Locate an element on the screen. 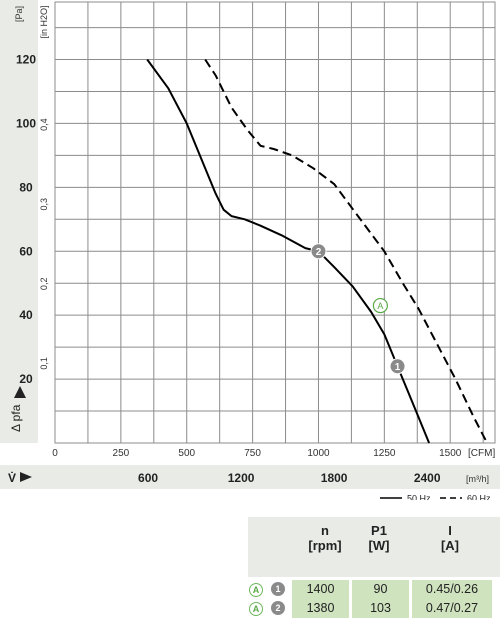 The image size is (500, 618). y-axis-label: Δ pfa is located at coordinates (16, 418).